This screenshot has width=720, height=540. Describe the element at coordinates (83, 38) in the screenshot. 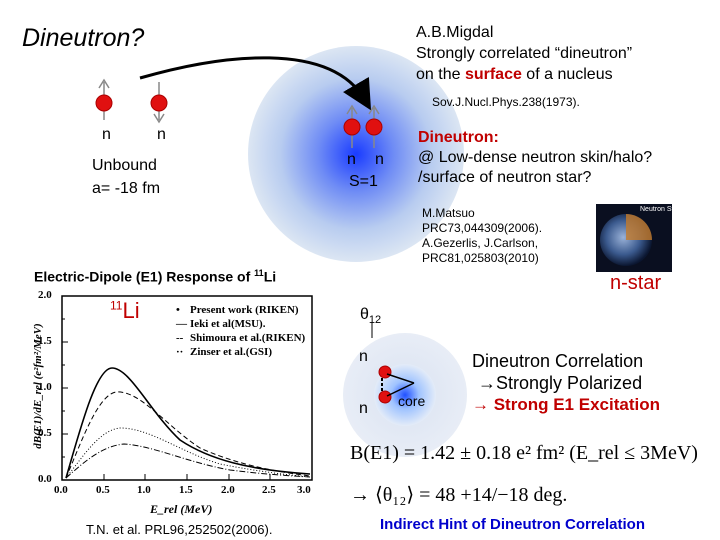

I see `page-title: Dineutron?` at that location.